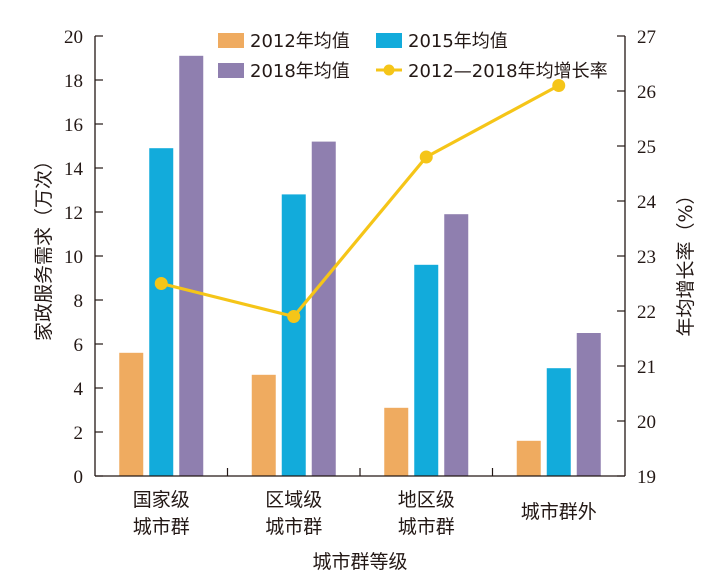  What do you see at coordinates (263, 425) in the screenshot?
I see `bar-2012年均值-1` at bounding box center [263, 425].